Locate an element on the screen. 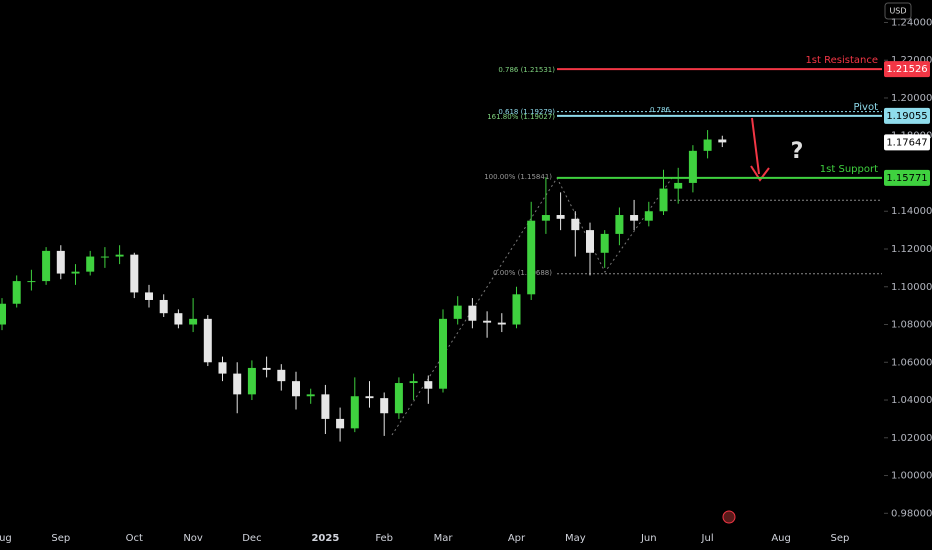  level-name: 1st Support is located at coordinates (849, 169).